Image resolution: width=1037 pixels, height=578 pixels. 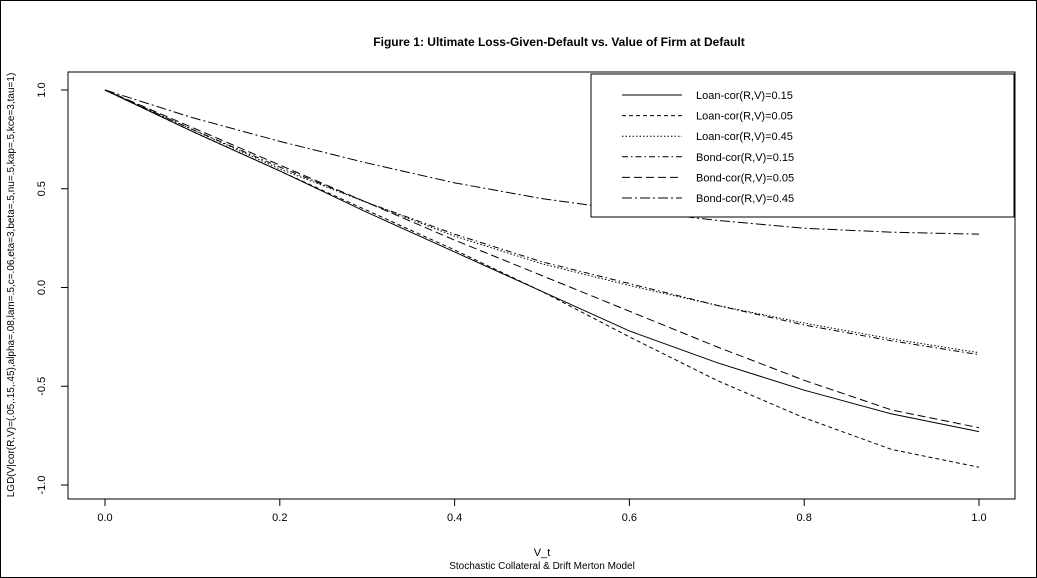 What do you see at coordinates (42, 89) in the screenshot?
I see `y-tick-label: 1.0` at bounding box center [42, 89].